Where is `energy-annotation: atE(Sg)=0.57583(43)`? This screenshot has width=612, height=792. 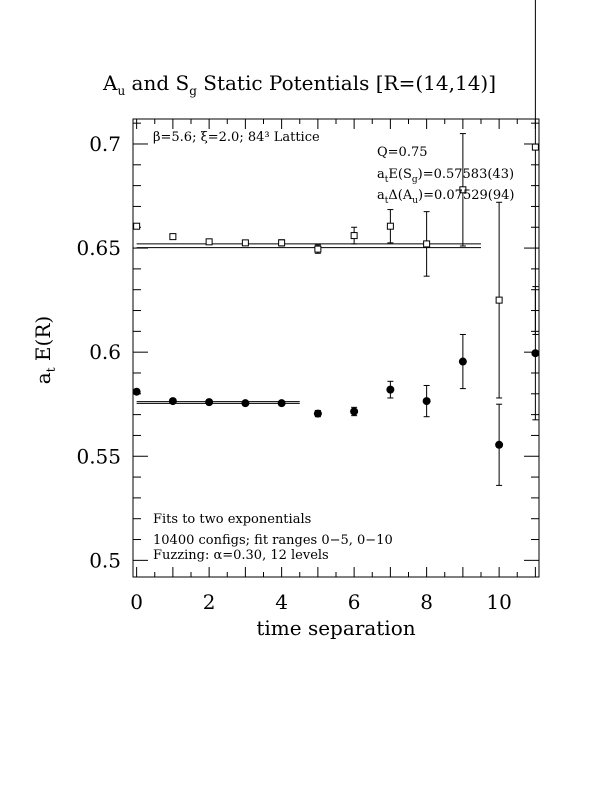 energy-annotation: atE(Sg)=0.57583(43) is located at coordinates (445, 176).